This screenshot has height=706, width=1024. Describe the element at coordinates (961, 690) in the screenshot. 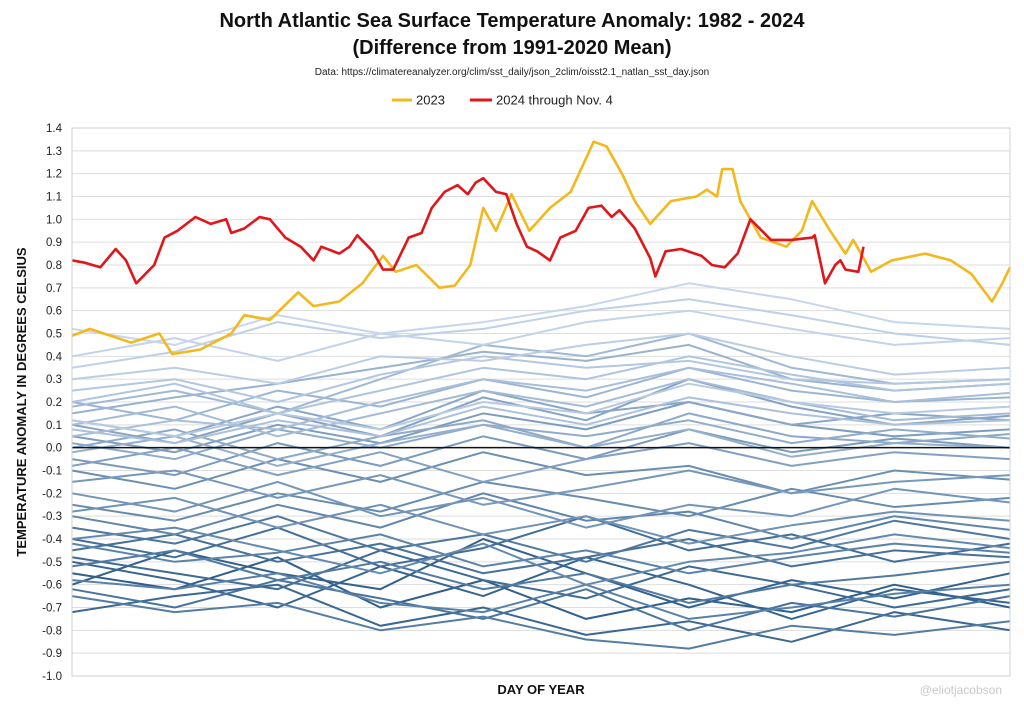

I see `watermark: @eliotjacobson` at that location.